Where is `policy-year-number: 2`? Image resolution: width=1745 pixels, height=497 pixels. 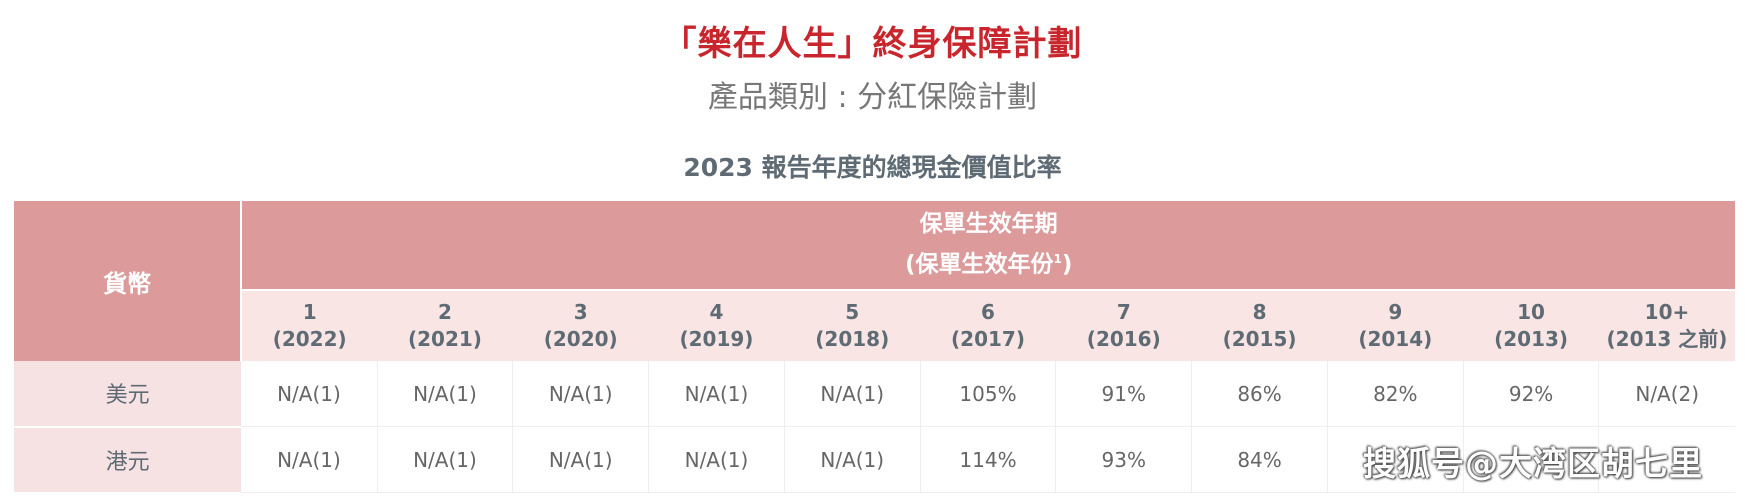 policy-year-number: 2 is located at coordinates (444, 312).